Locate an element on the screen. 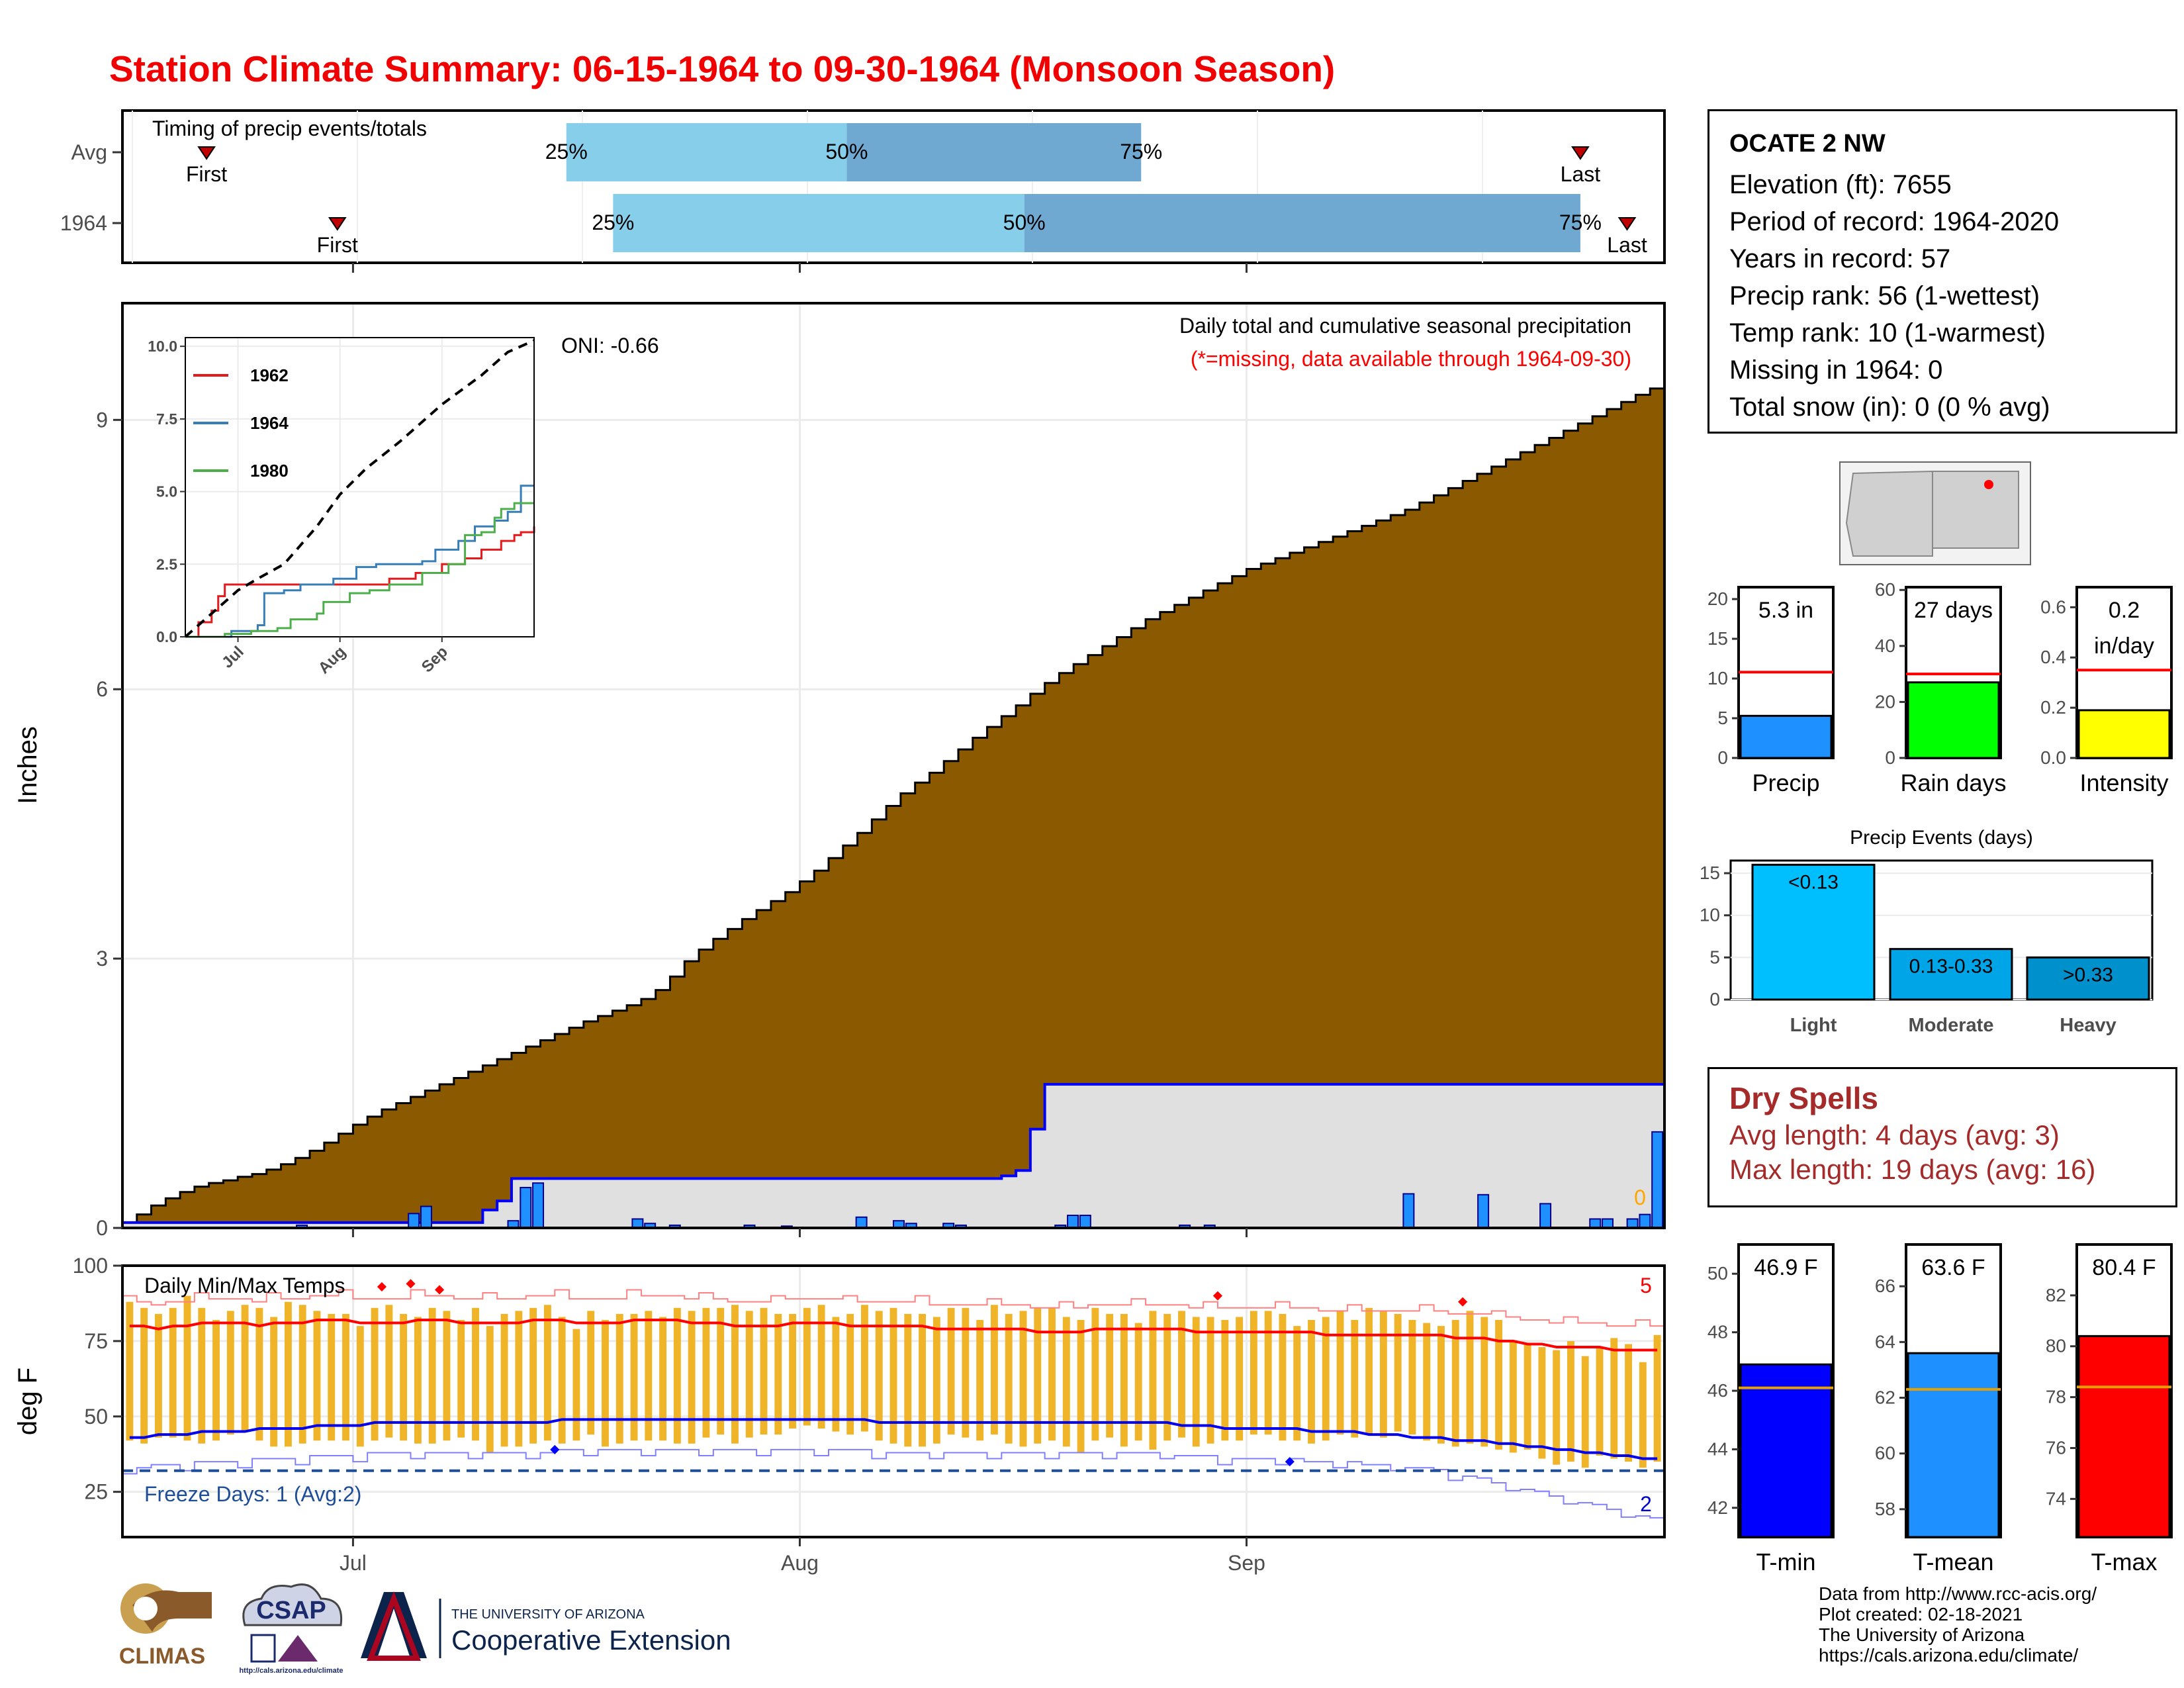 This screenshot has width=2184, height=1688. summary-value-label: 27 days is located at coordinates (1954, 610).